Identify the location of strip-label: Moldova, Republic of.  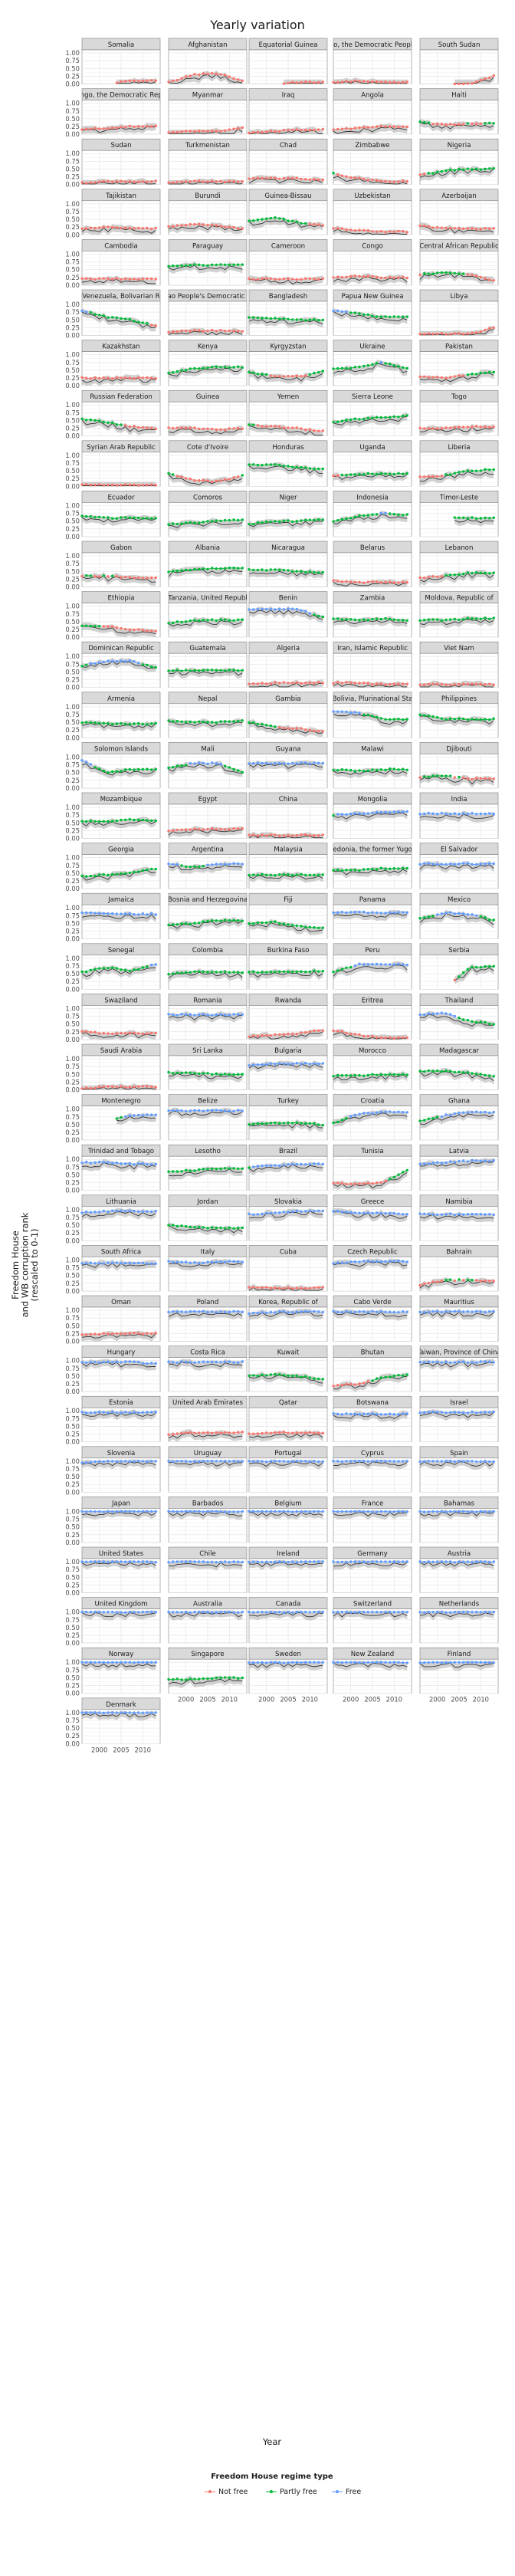
(460, 599).